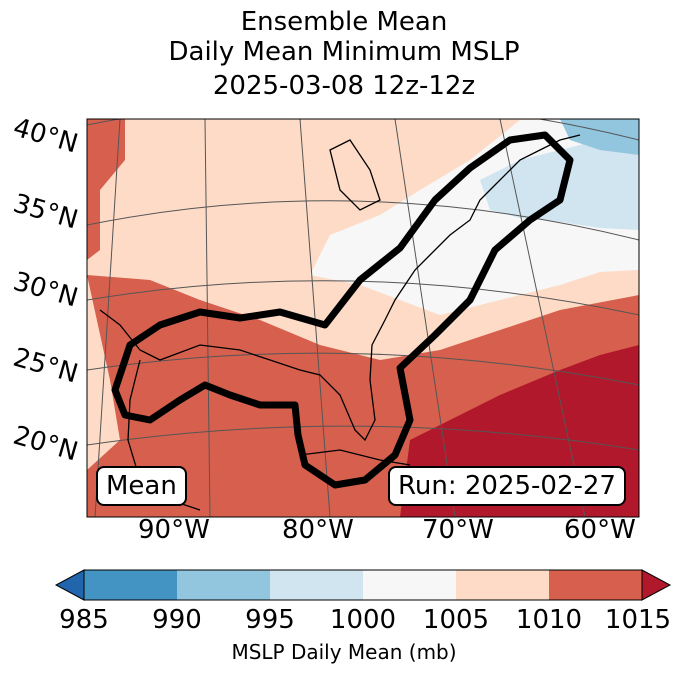 The width and height of the screenshot is (688, 674). Describe the element at coordinates (507, 486) in the screenshot. I see `run-date-label: Run: 2025-02-27` at that location.